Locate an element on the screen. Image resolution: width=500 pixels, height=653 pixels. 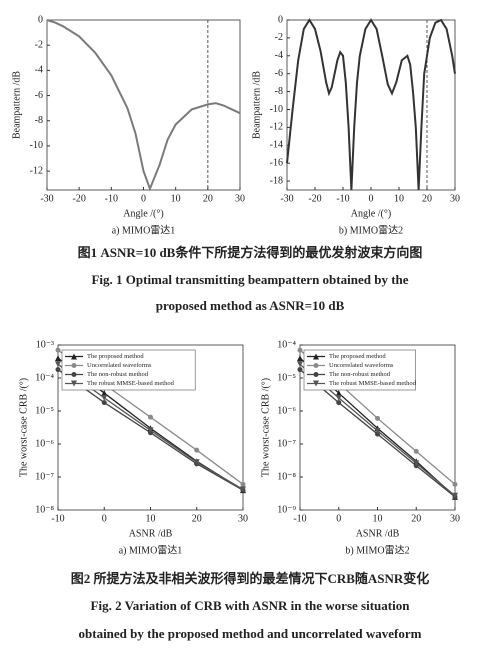
caption: 图1 ASNR=10 dB条件下所提方法得到的最优发射波束方向图 is located at coordinates (250, 252).